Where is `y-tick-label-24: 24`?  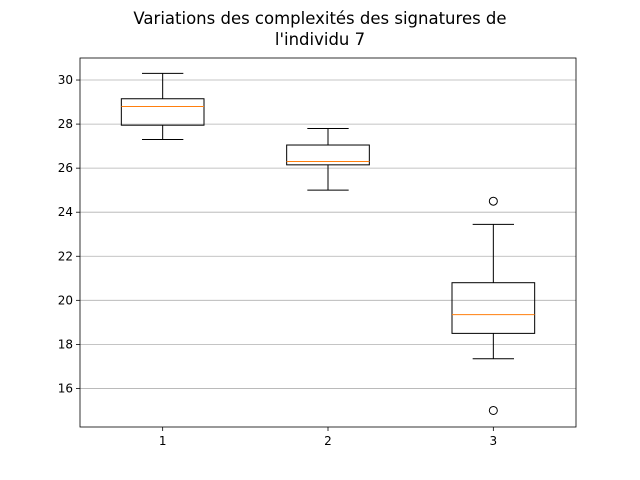 y-tick-label-24: 24 is located at coordinates (65, 212).